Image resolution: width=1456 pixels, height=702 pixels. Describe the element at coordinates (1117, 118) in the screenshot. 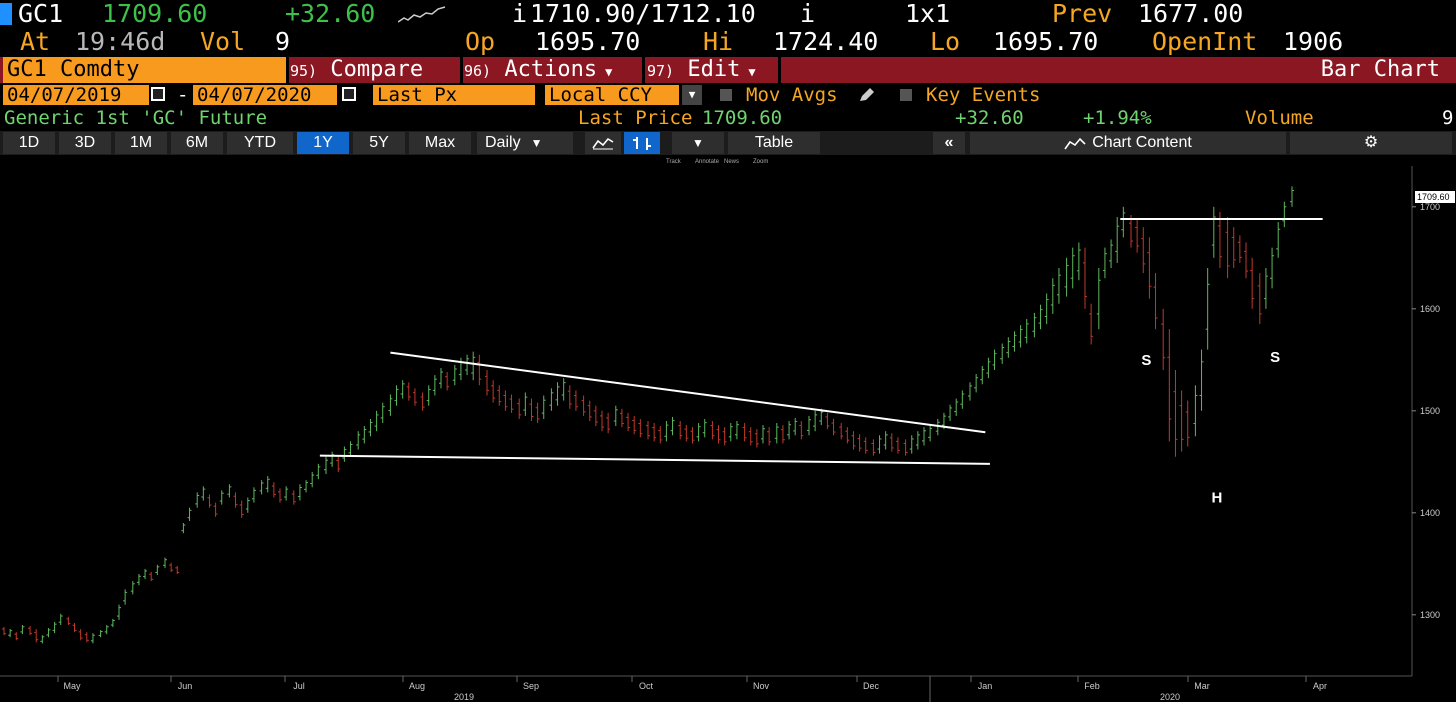

I see `info-pct-change: +1.94%` at that location.